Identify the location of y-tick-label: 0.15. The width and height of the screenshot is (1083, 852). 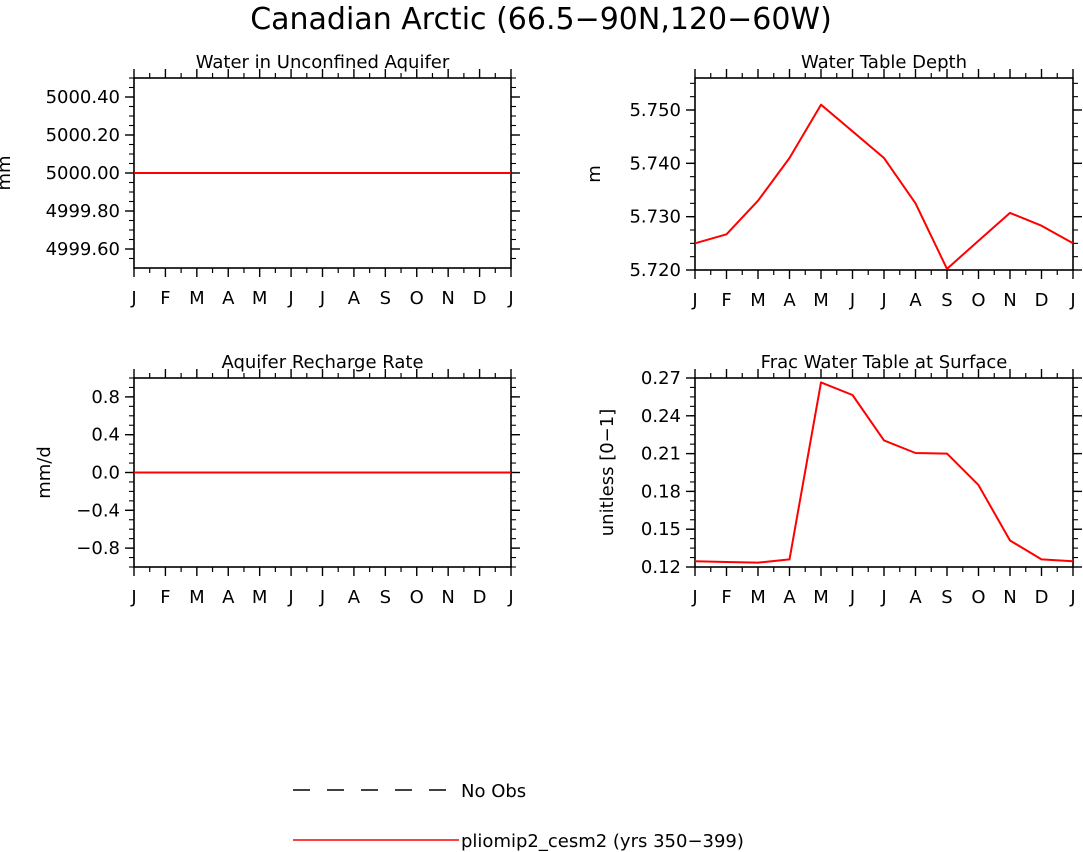
(661, 529).